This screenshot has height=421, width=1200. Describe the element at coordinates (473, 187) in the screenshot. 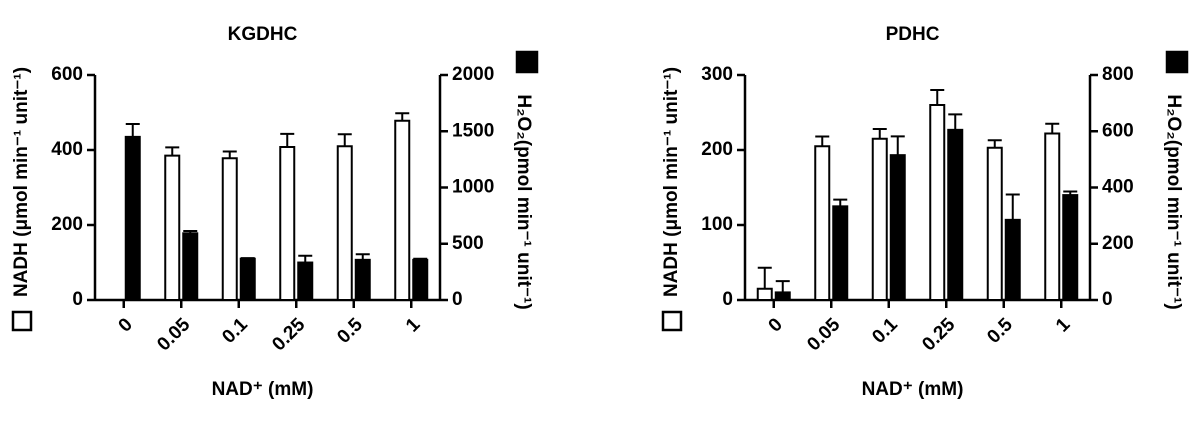

I see `y2-tick-label: 1000` at that location.